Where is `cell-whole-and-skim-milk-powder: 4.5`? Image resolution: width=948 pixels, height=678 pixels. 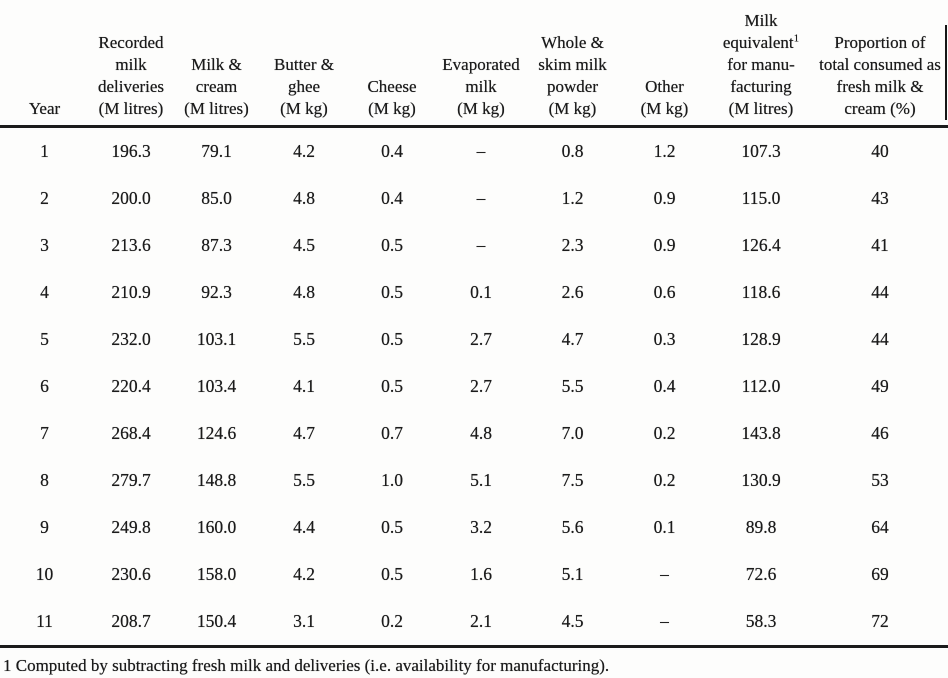 cell-whole-and-skim-milk-powder: 4.5 is located at coordinates (572, 623).